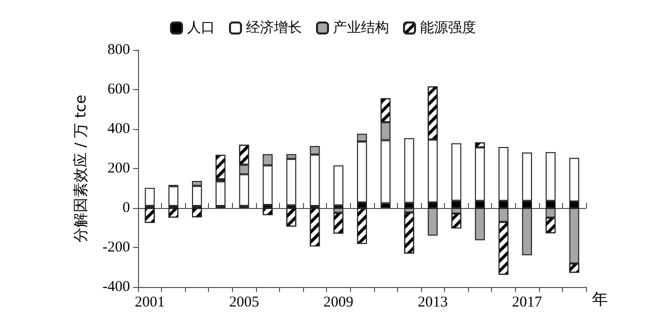 Image resolution: width=646 pixels, height=329 pixels. I want to click on y-tick-label: 0, so click(126, 208).